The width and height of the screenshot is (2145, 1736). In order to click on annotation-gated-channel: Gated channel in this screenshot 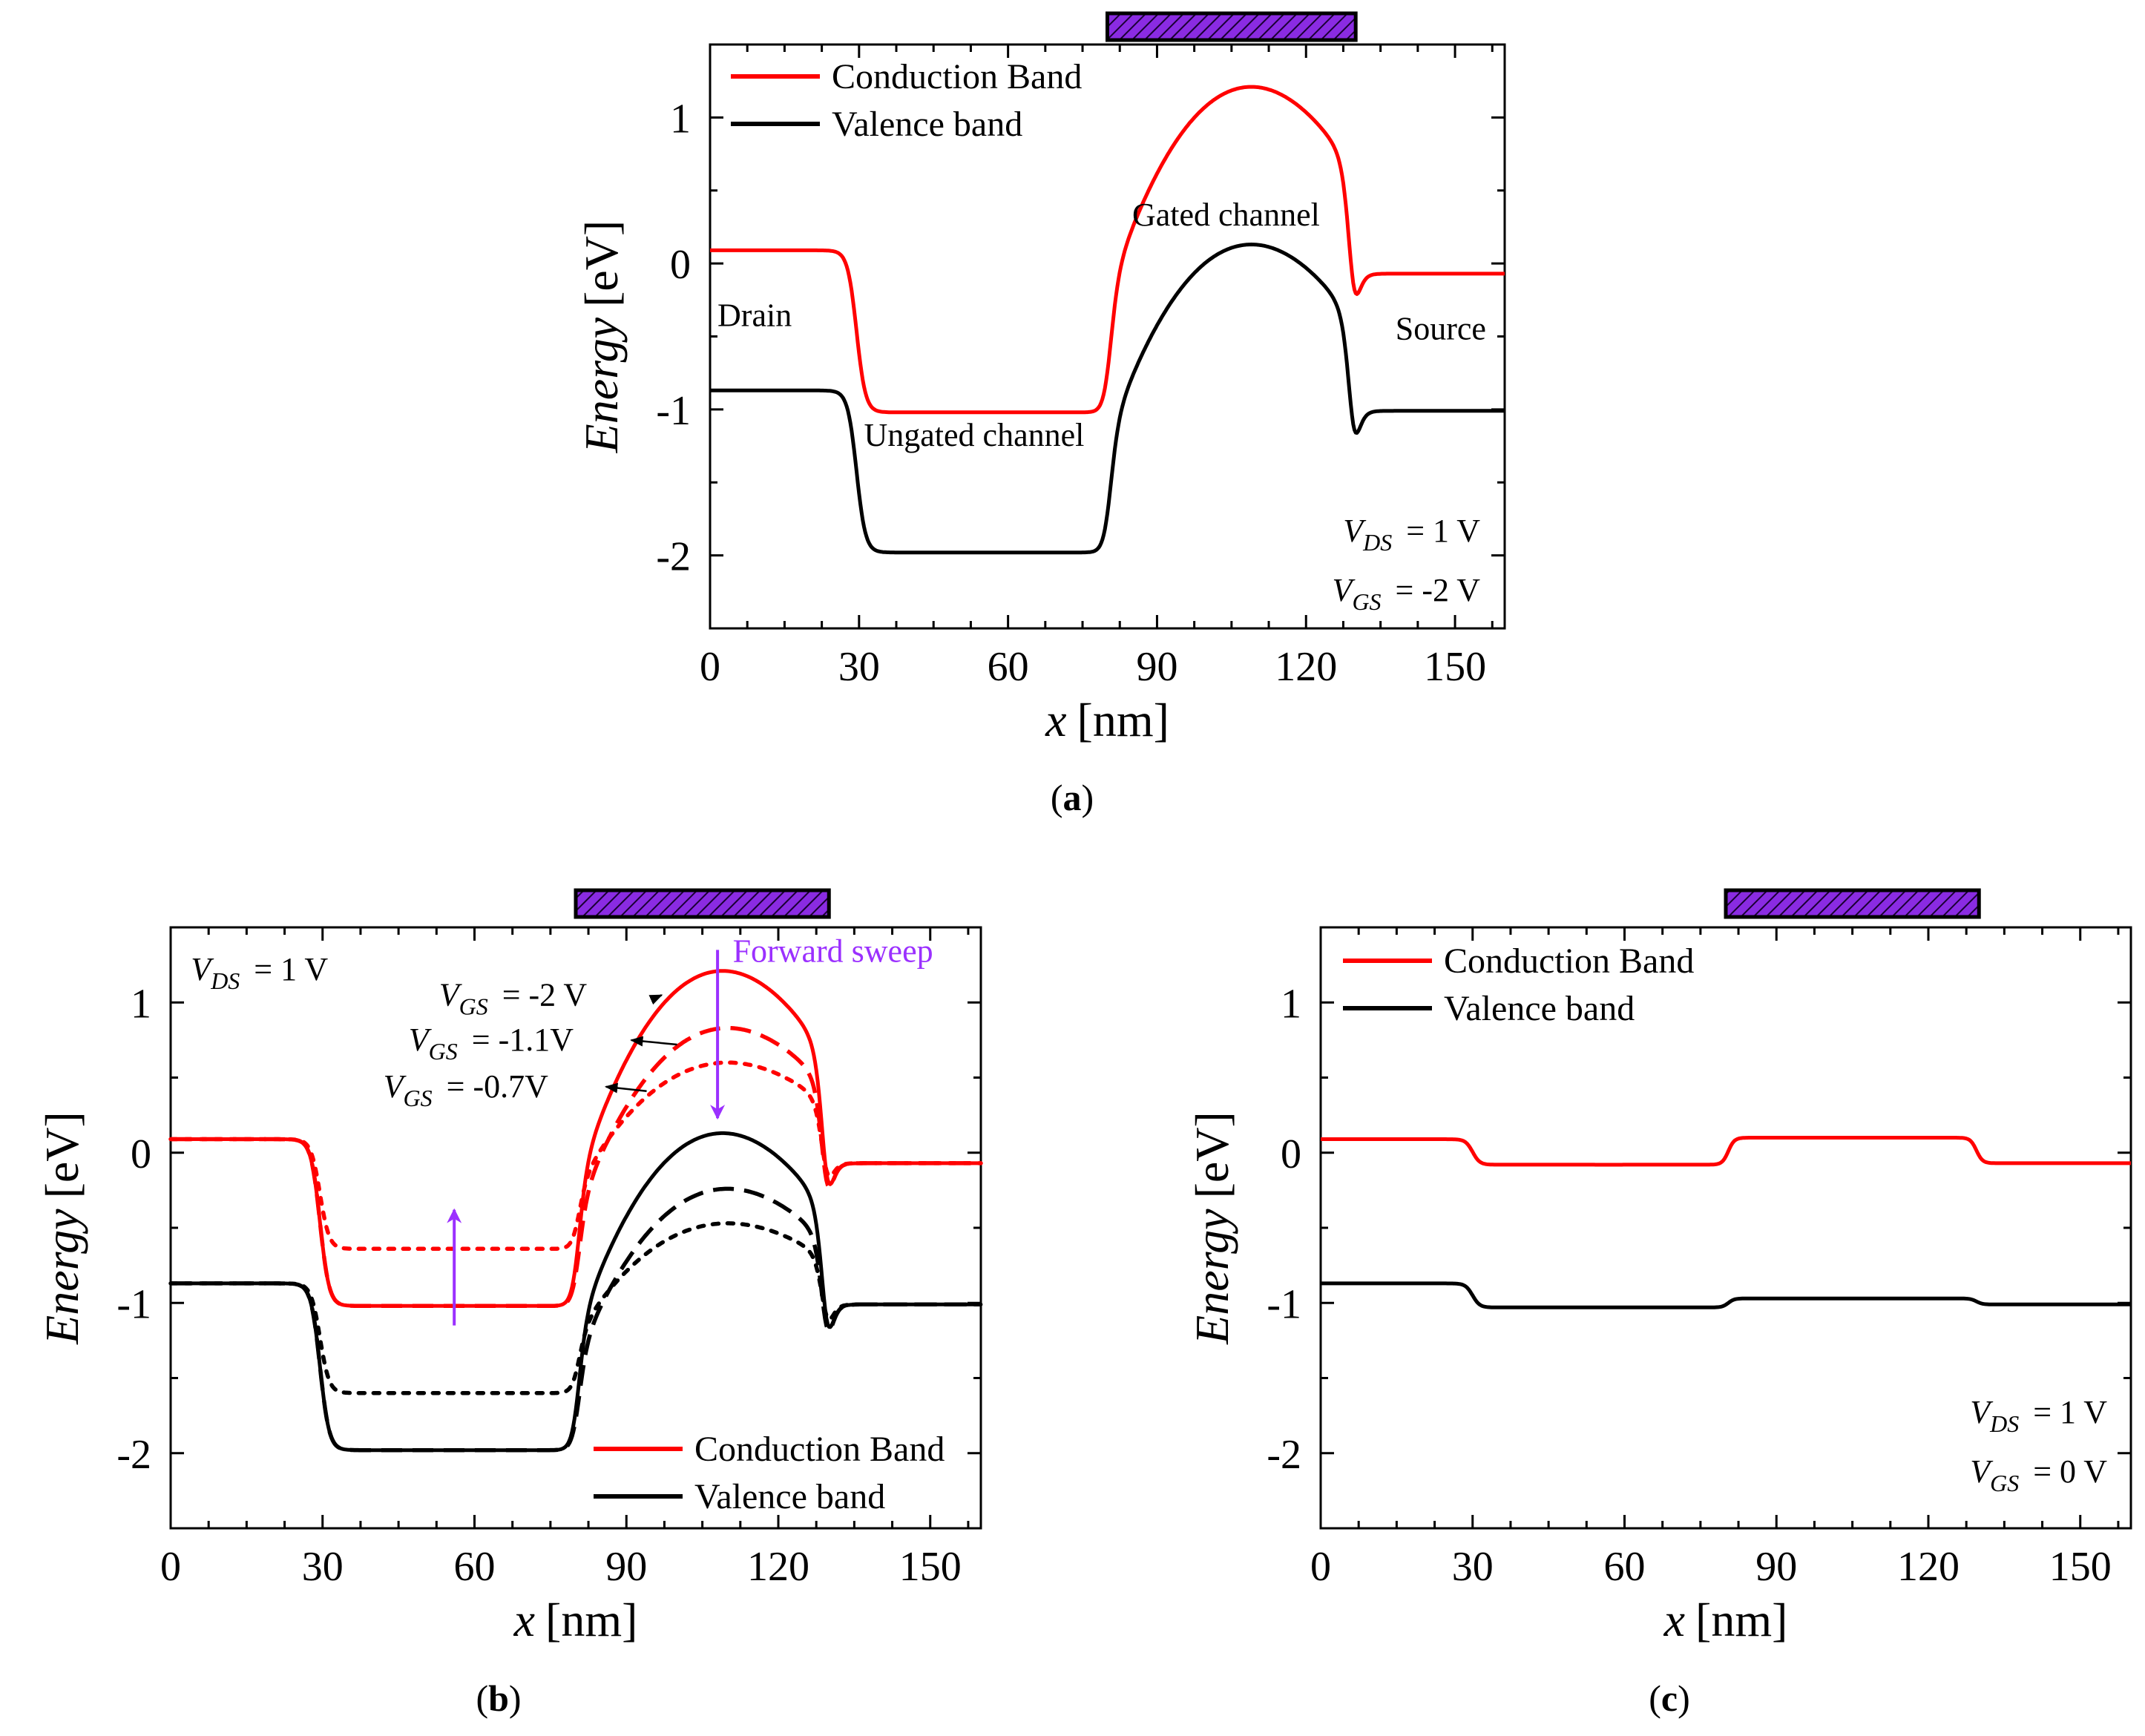, I will do `click(1226, 215)`.